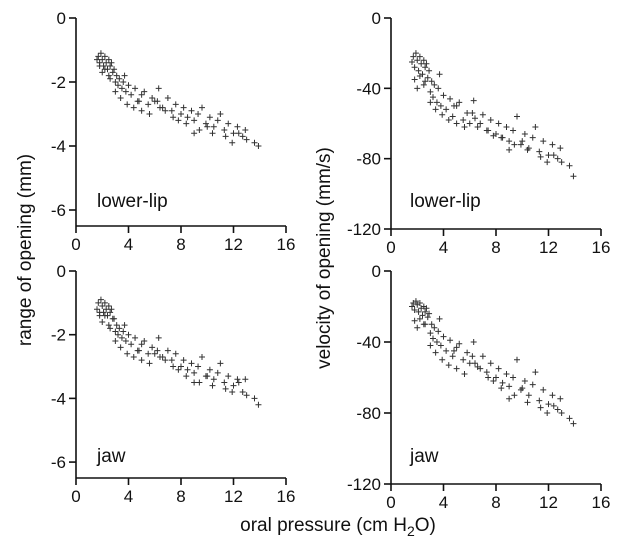 Image resolution: width=627 pixels, height=543 pixels. I want to click on x-axis-title-main: oral pressure (cm H, so click(323, 525).